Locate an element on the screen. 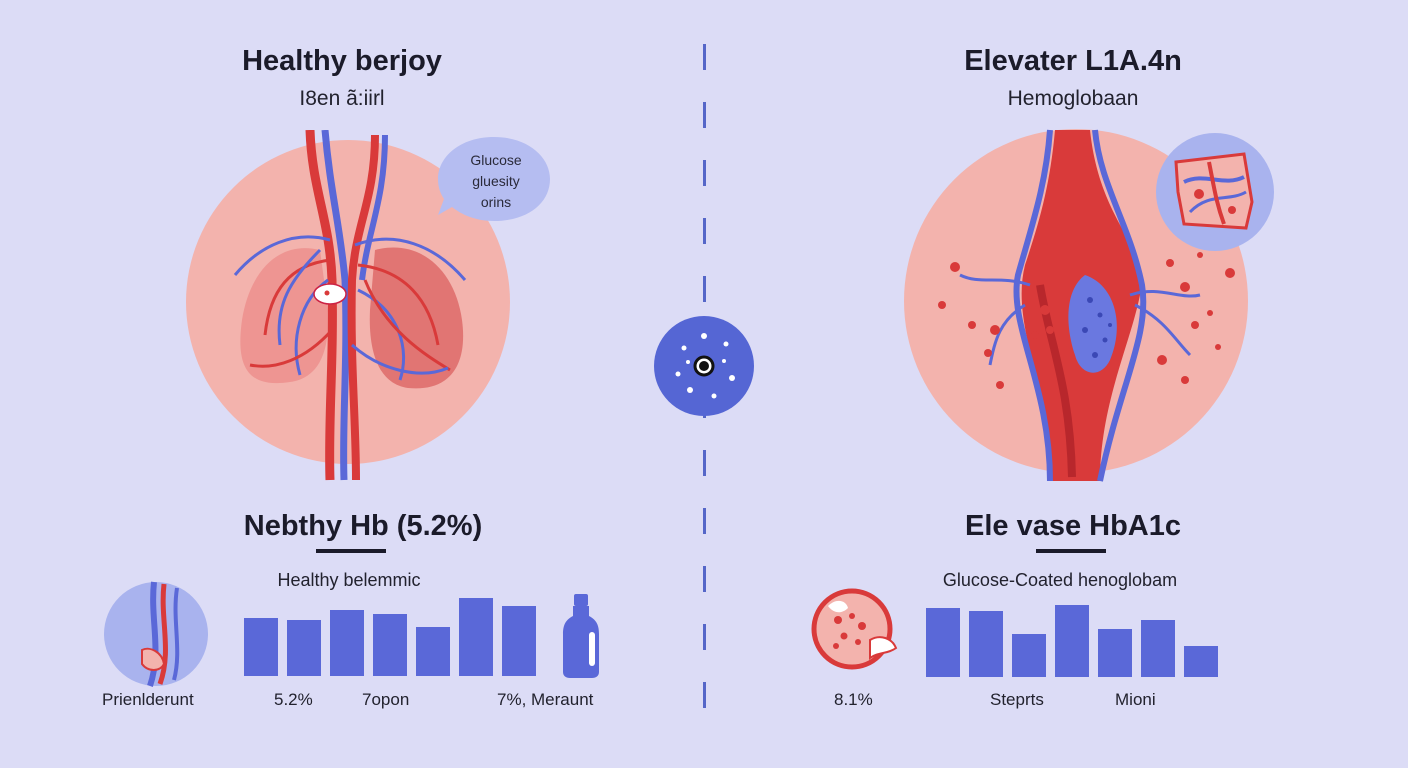 Image resolution: width=1408 pixels, height=768 pixels. left-label-c: 7opon is located at coordinates (386, 699).